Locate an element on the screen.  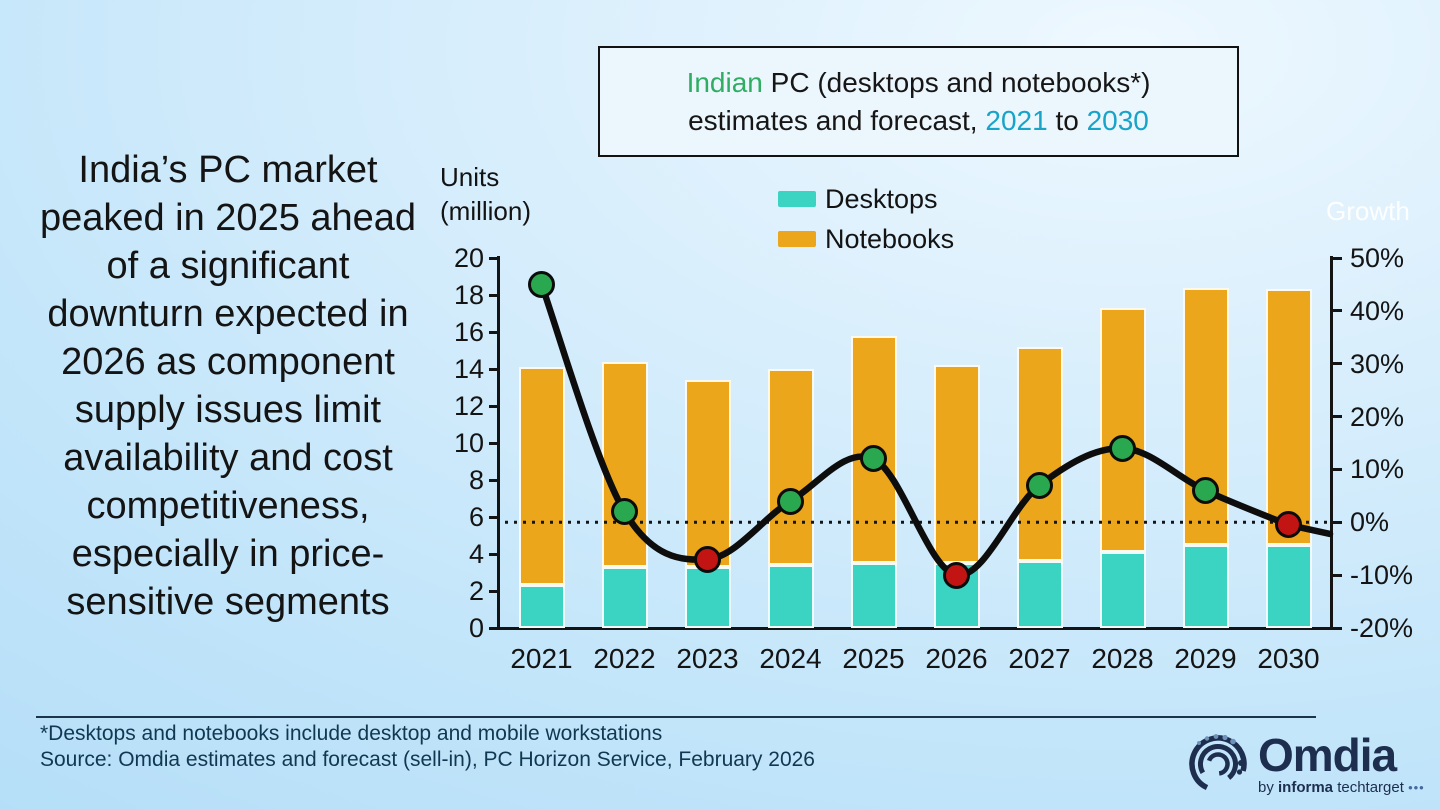
headline-line-3: of a significant is located at coordinates (228, 266).